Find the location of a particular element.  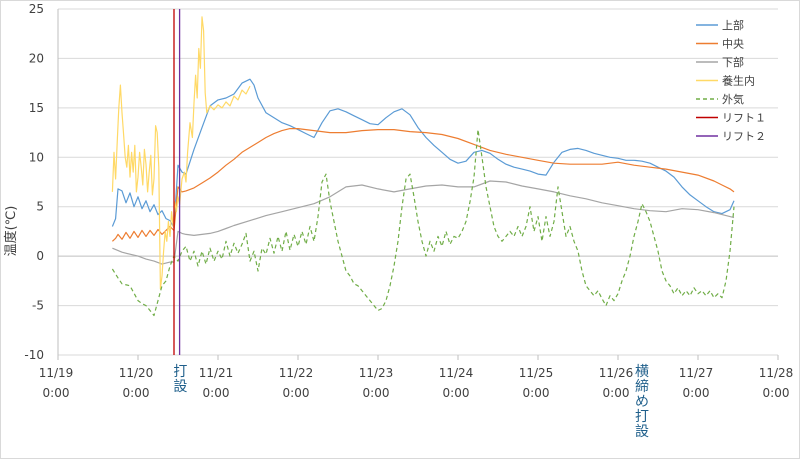

annotation-0: 打設 is located at coordinates (180, 379).